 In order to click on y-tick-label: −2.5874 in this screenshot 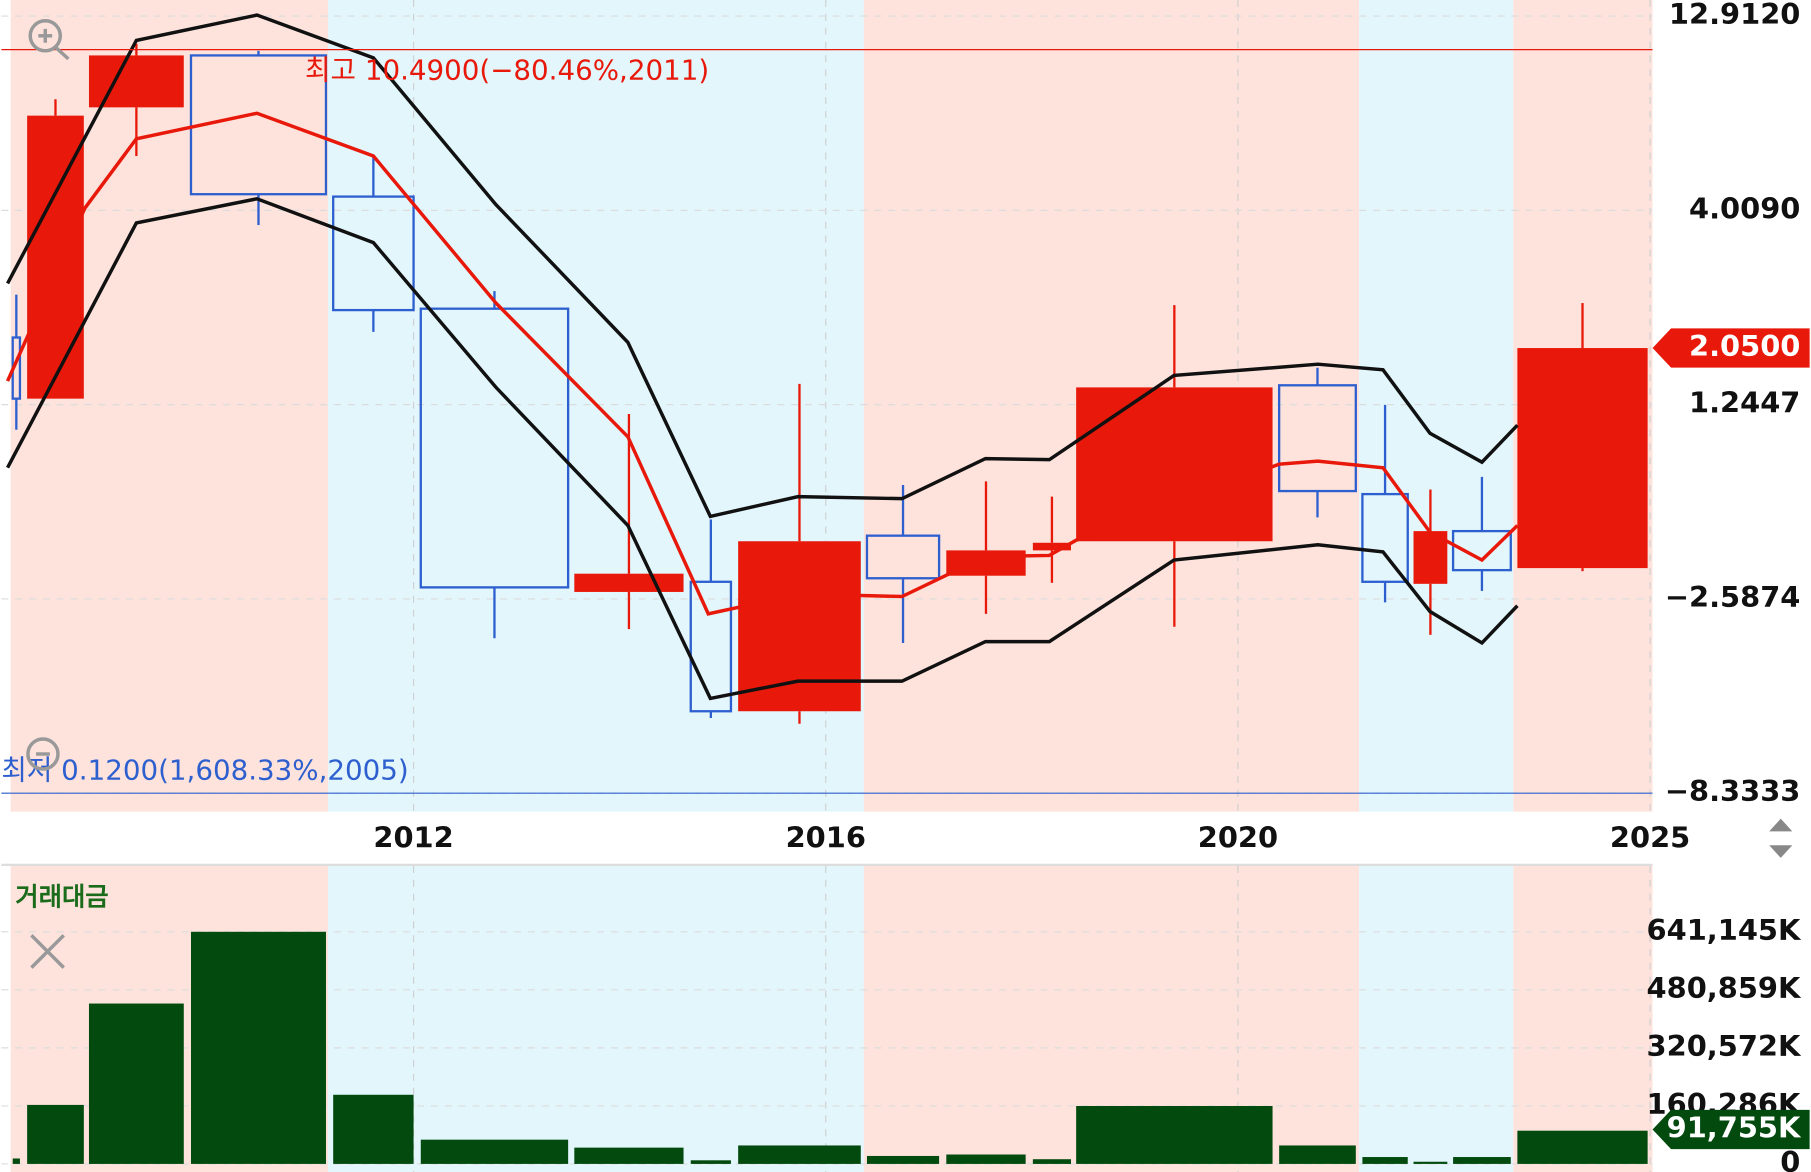, I will do `click(1733, 597)`.